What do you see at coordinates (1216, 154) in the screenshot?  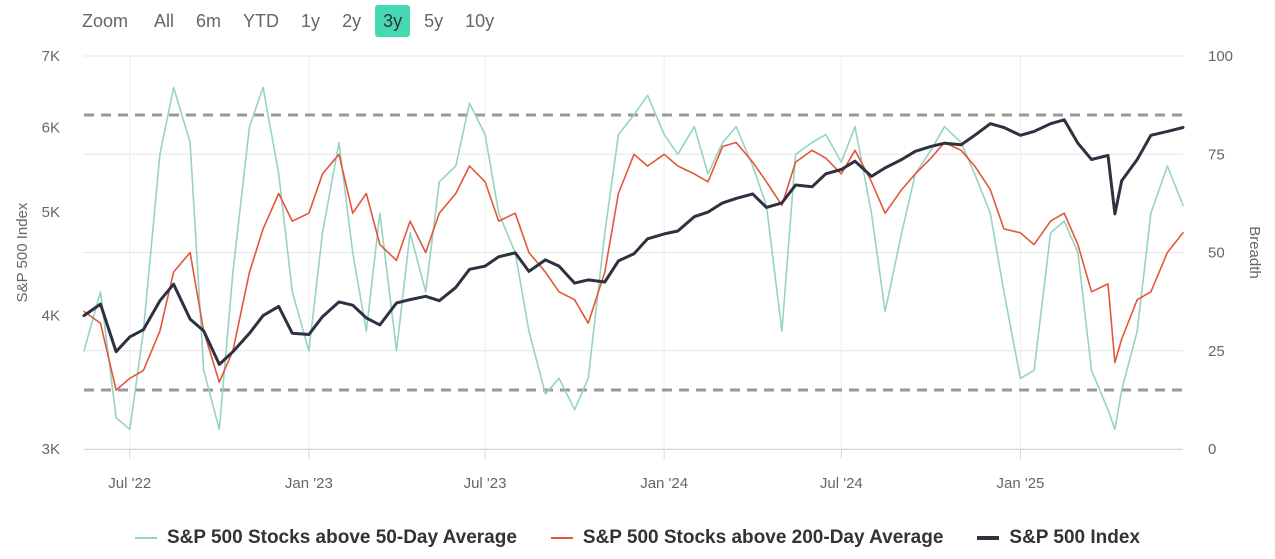 I see `y-right-tick-label: 75` at bounding box center [1216, 154].